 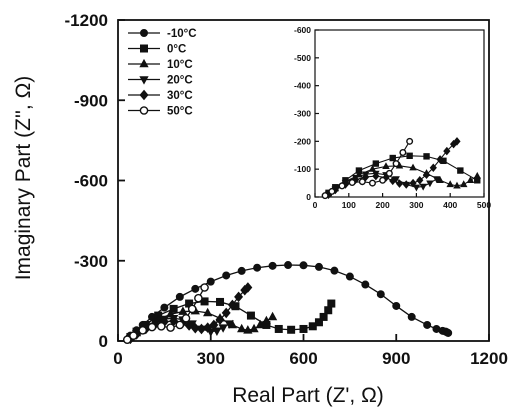 I want to click on inset-x-tick-label: 0, so click(x=315, y=205).